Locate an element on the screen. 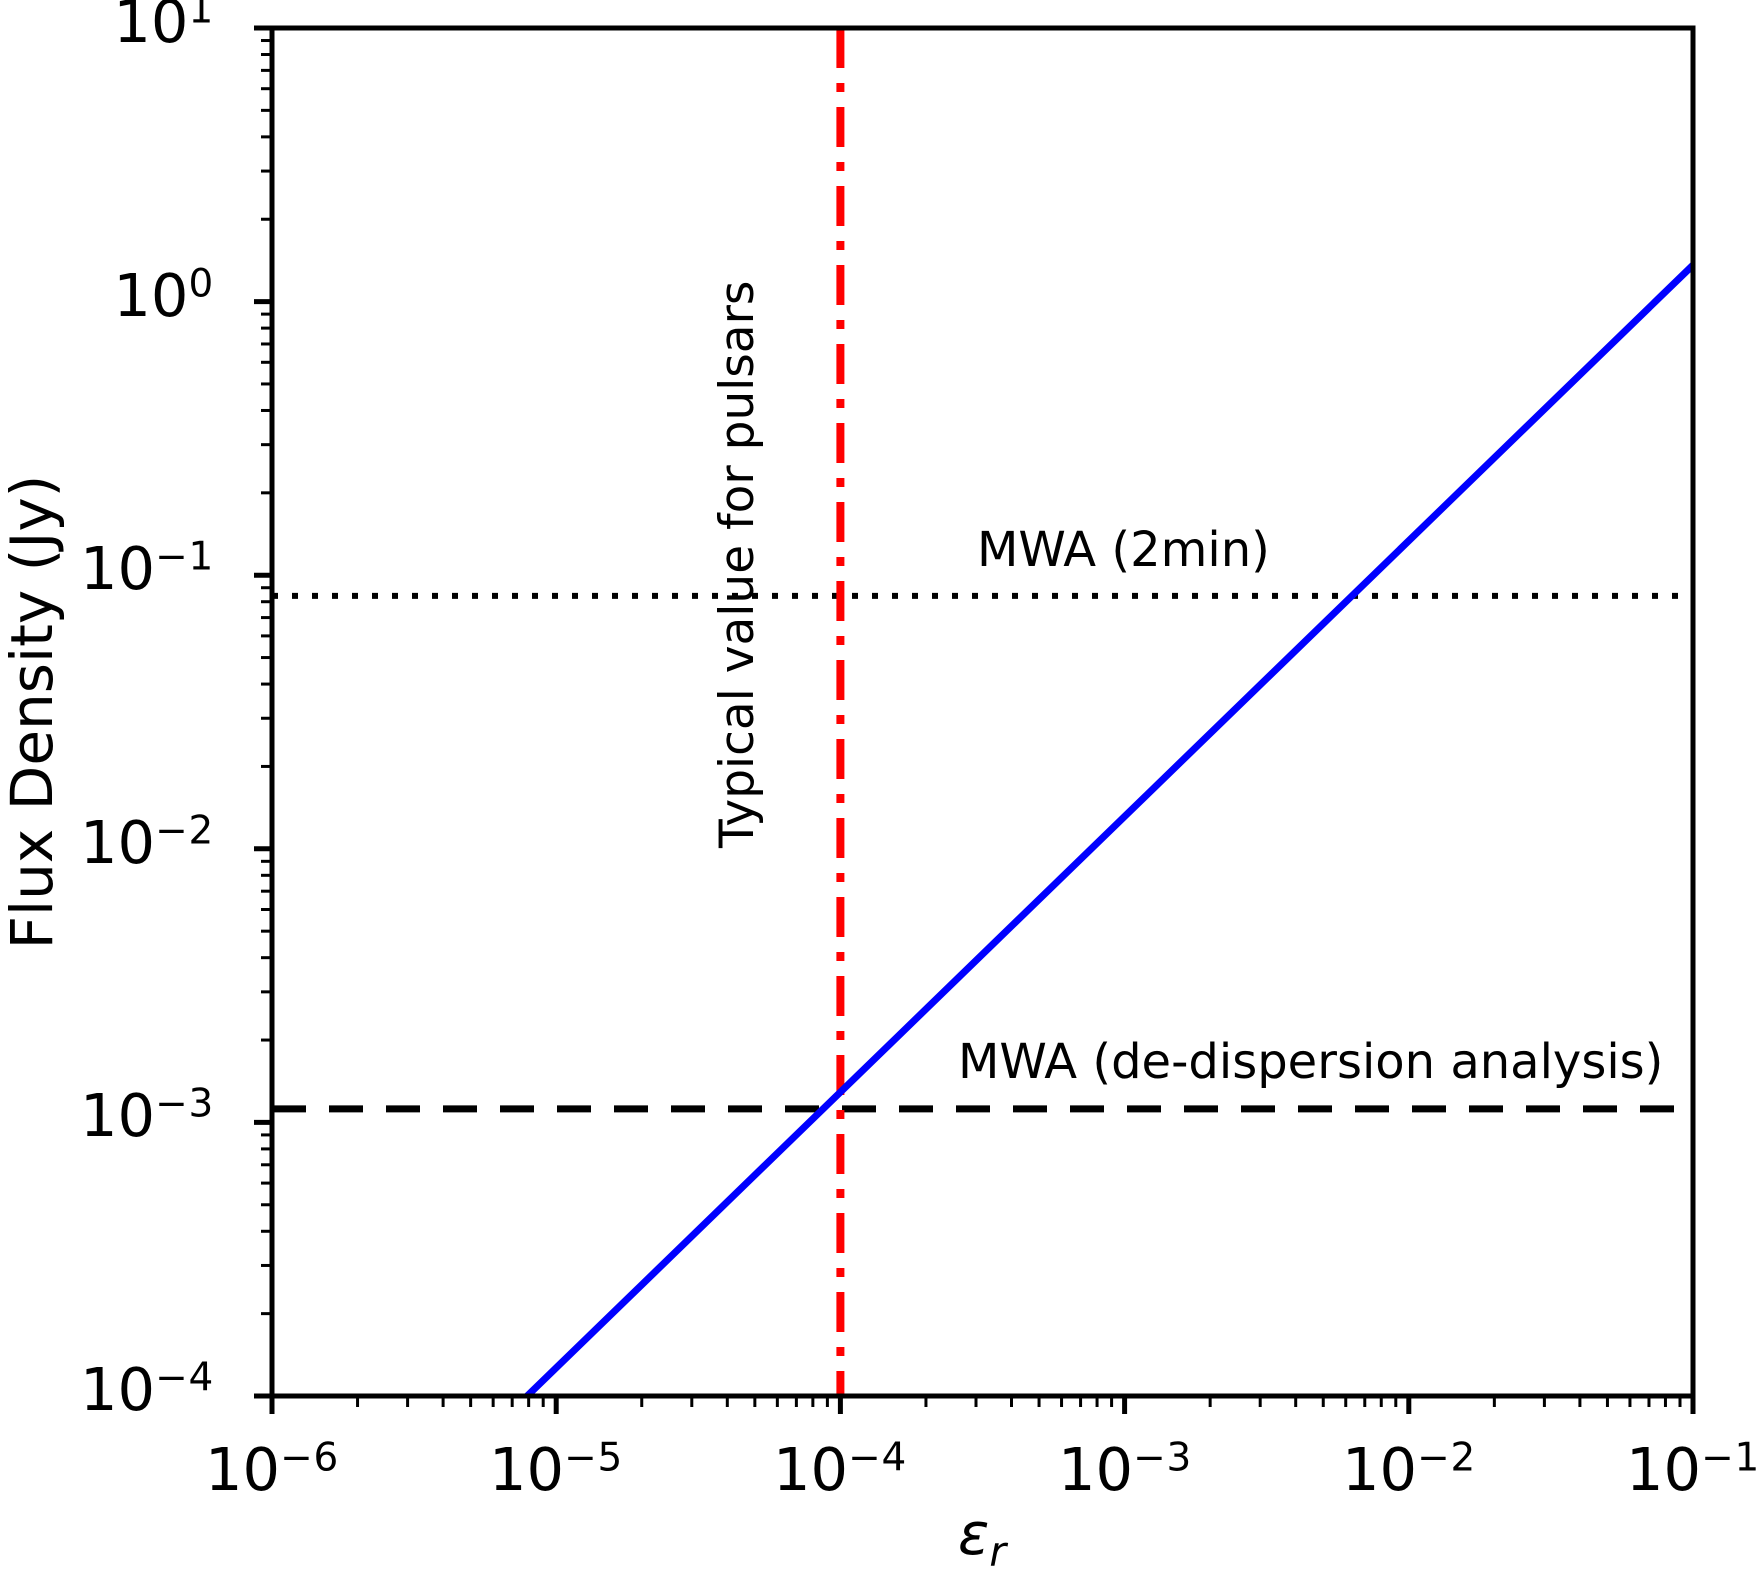 This screenshot has width=1757, height=1569. annotation-mwa-2min: MWA (2min) is located at coordinates (1123, 550).